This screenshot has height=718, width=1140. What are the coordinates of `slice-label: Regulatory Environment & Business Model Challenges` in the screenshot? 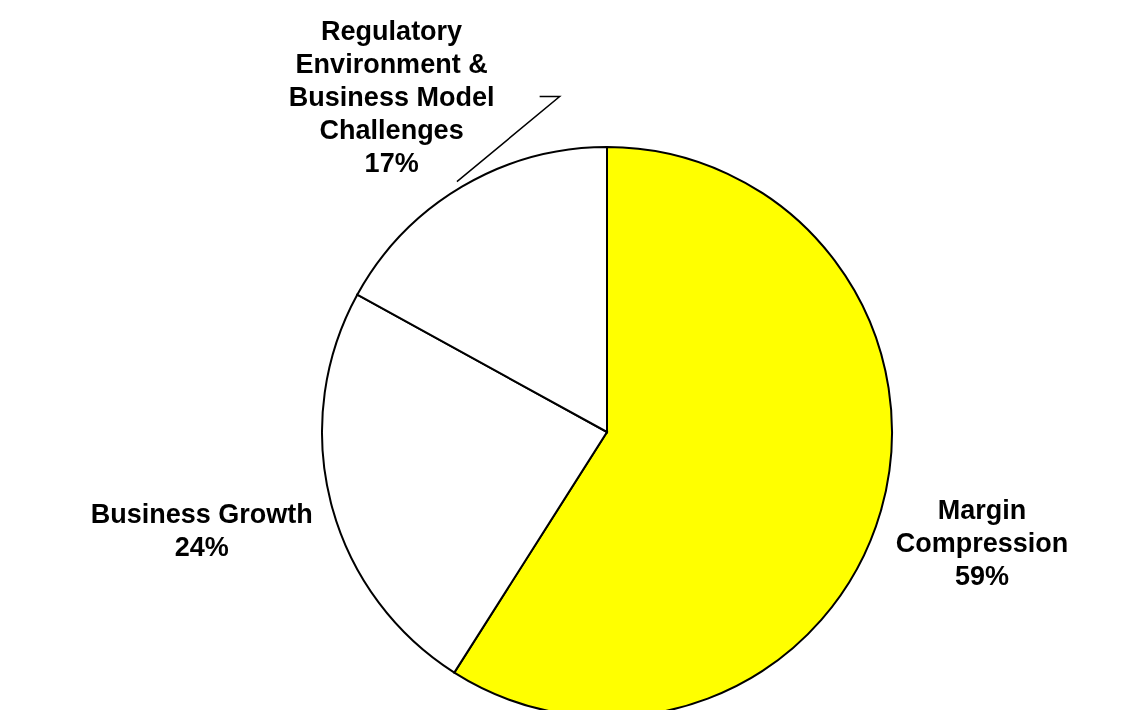 It's located at (391, 81).